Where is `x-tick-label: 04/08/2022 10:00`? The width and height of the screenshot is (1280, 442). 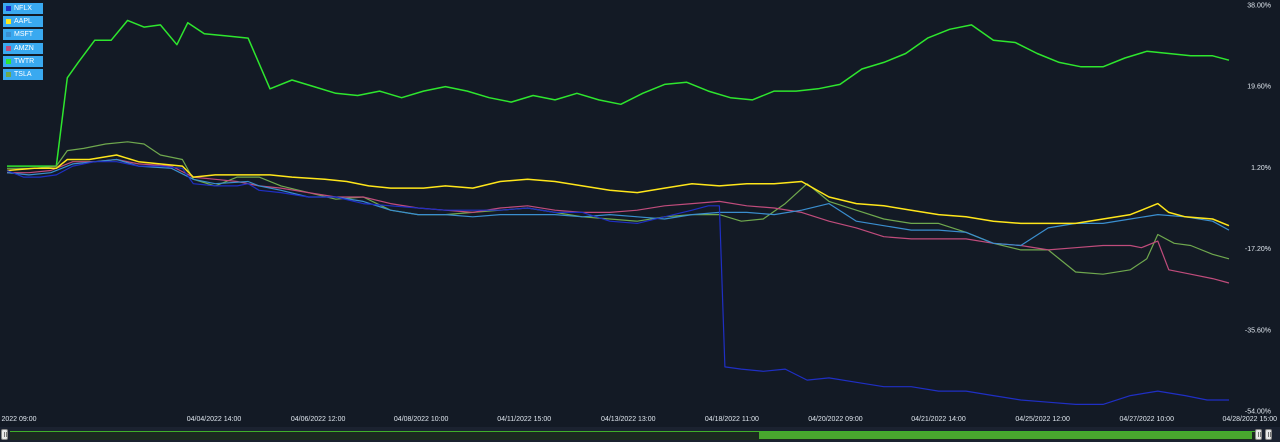
x-tick-label: 04/08/2022 10:00 is located at coordinates (421, 419).